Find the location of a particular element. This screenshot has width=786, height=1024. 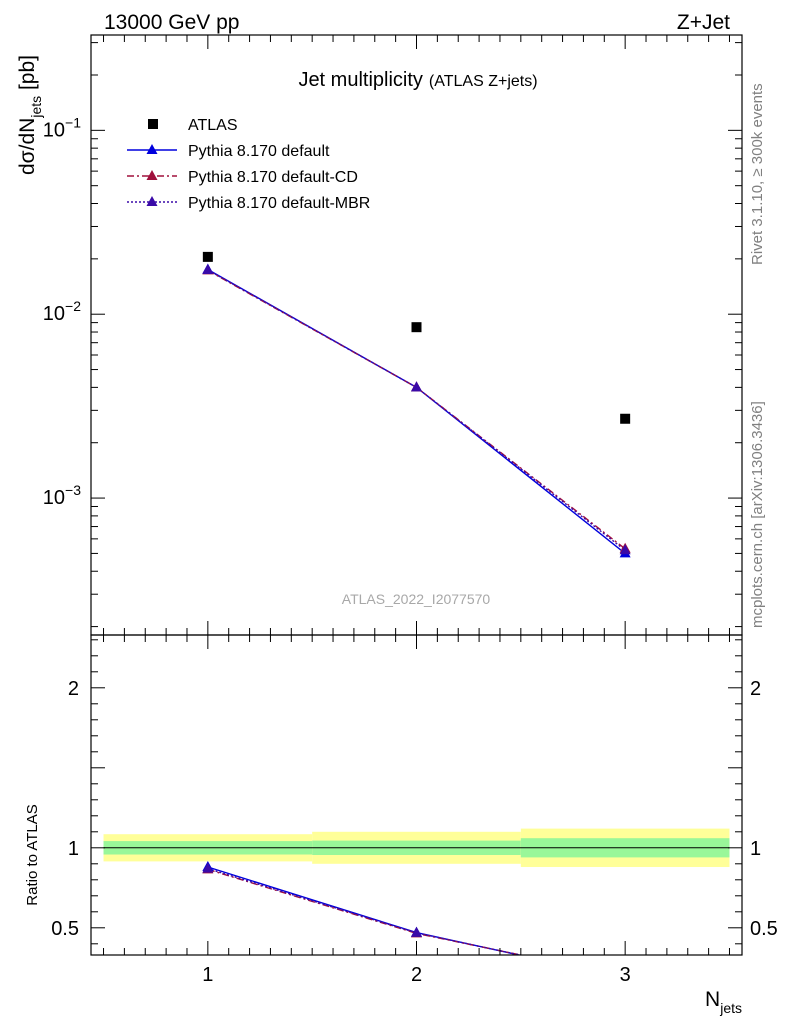

x-axis-label-sub: jets is located at coordinates (730, 1008).